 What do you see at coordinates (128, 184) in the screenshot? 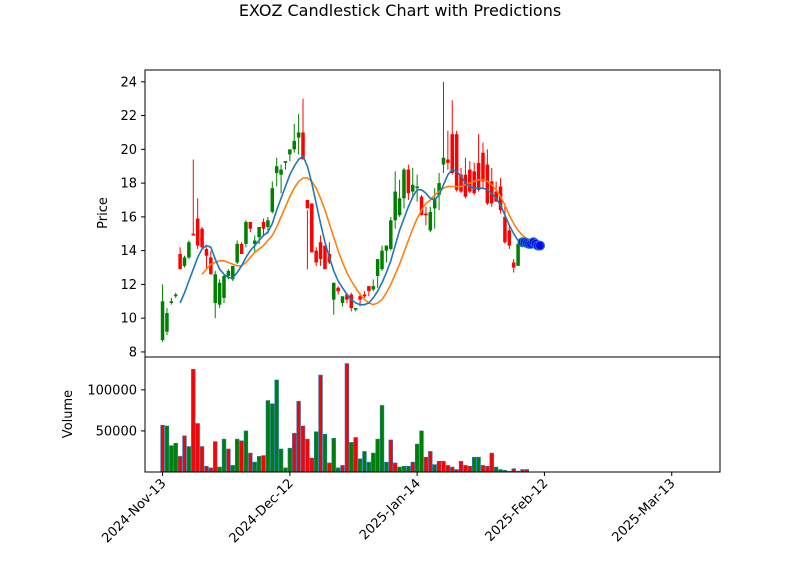
I see `price-ytick-label-5: 18` at bounding box center [128, 184].